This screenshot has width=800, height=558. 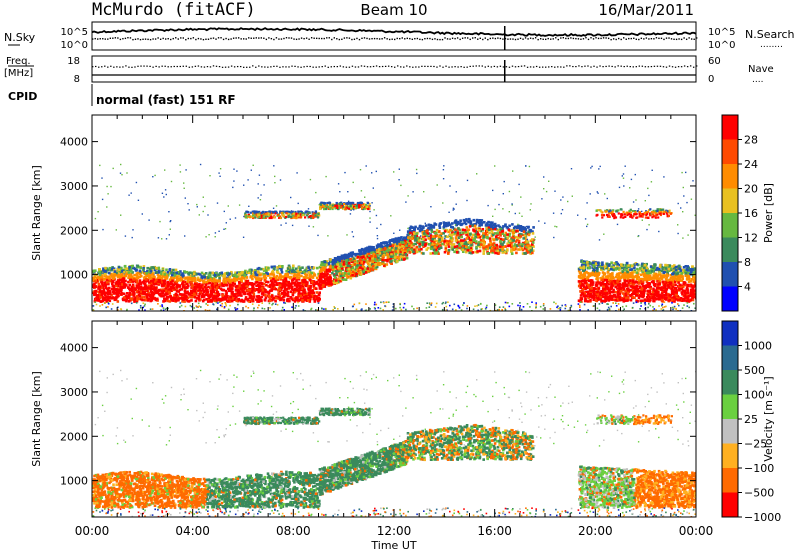 What do you see at coordinates (761, 69) in the screenshot?
I see `nave-right-label: Nave` at bounding box center [761, 69].